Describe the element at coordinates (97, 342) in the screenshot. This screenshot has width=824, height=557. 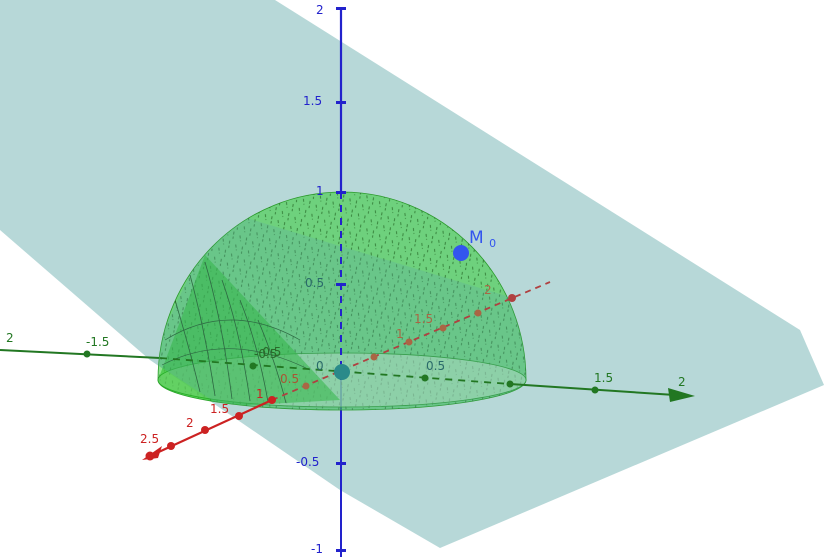
I see `y-tick-label: -1.5` at that location.